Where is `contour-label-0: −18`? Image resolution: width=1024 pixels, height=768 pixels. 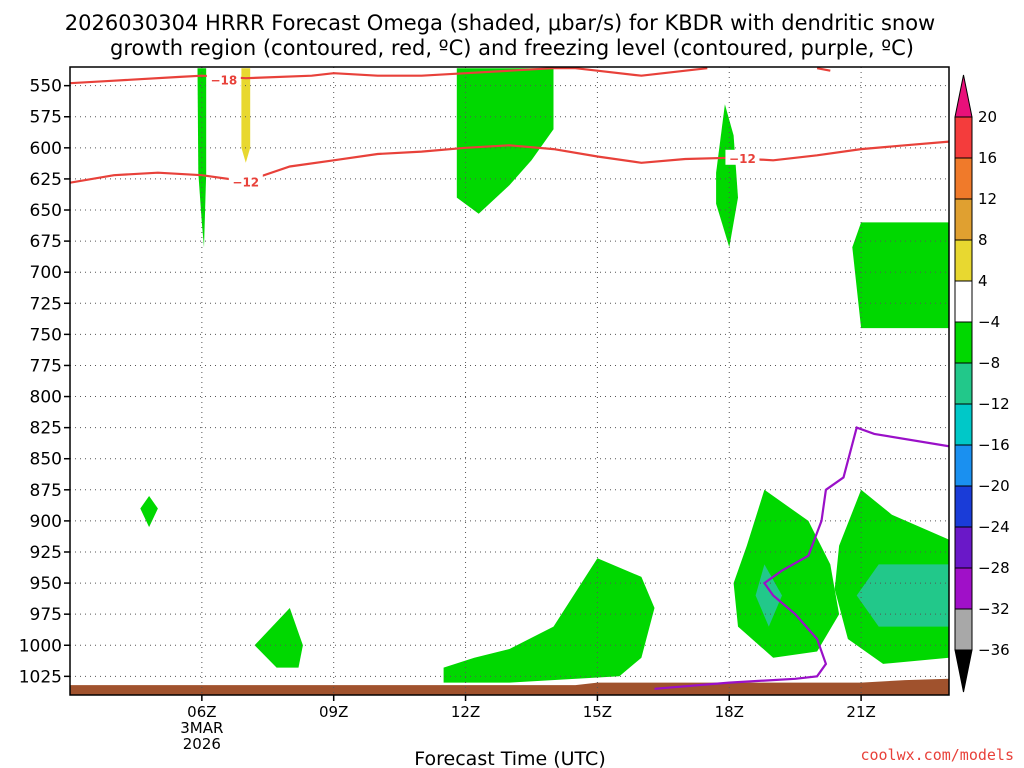
contour-label-0: −18 is located at coordinates (223, 80).